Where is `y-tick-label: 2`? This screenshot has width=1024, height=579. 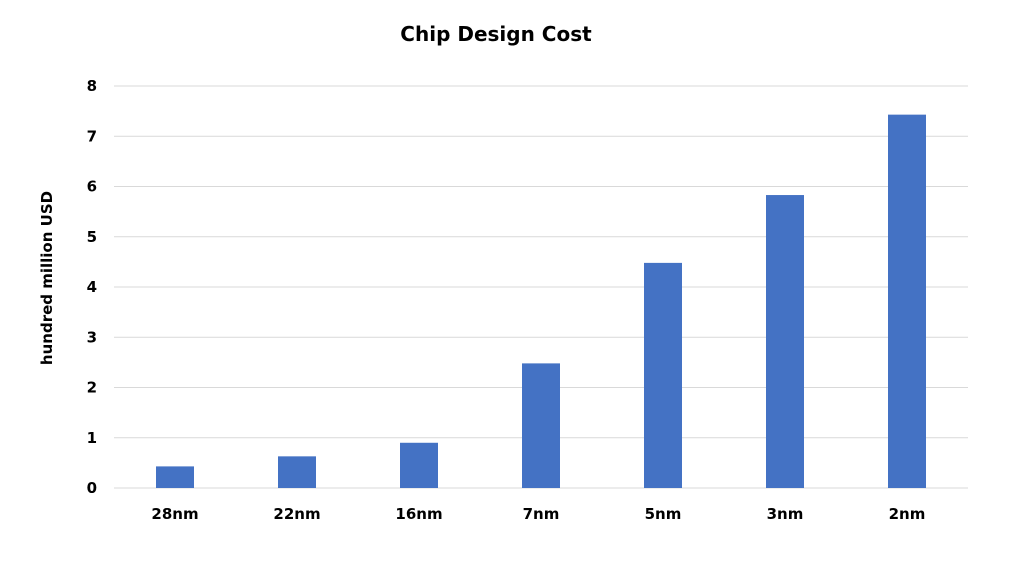 y-tick-label: 2 is located at coordinates (92, 388).